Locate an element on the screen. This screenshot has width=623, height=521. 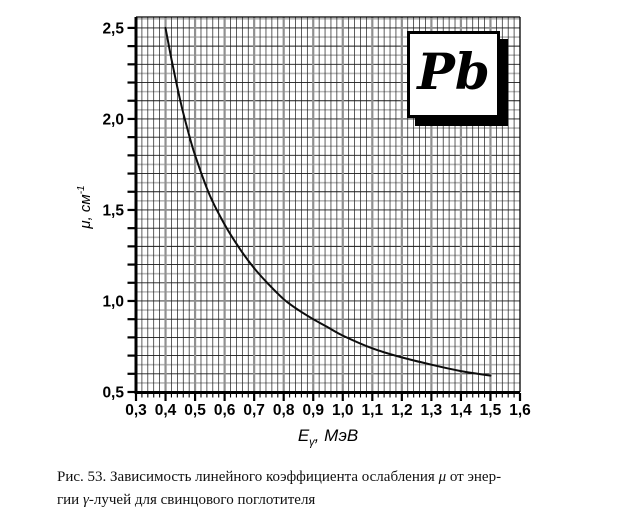
x-axis-title-rest: , МэВ is located at coordinates (336, 435).